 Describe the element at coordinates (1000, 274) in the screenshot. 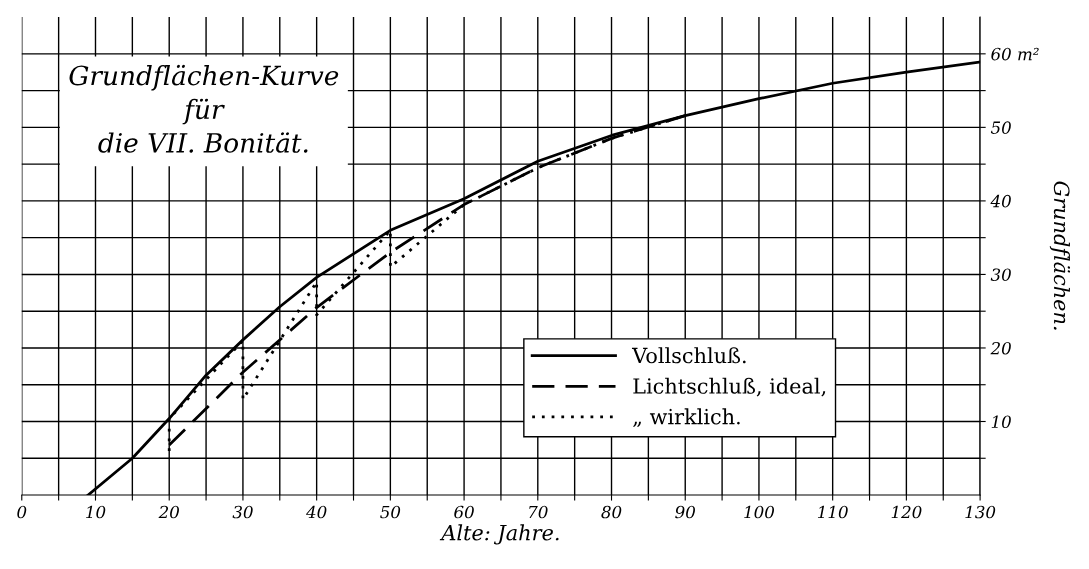

I see `y-tick-label: 30` at that location.